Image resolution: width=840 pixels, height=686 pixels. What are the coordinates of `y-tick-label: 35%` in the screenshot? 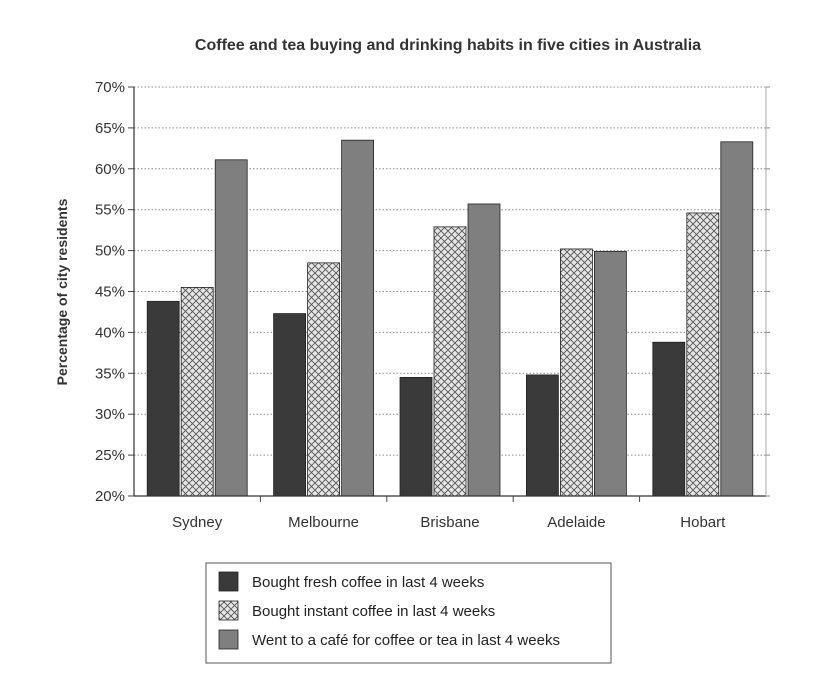 It's located at (110, 373).